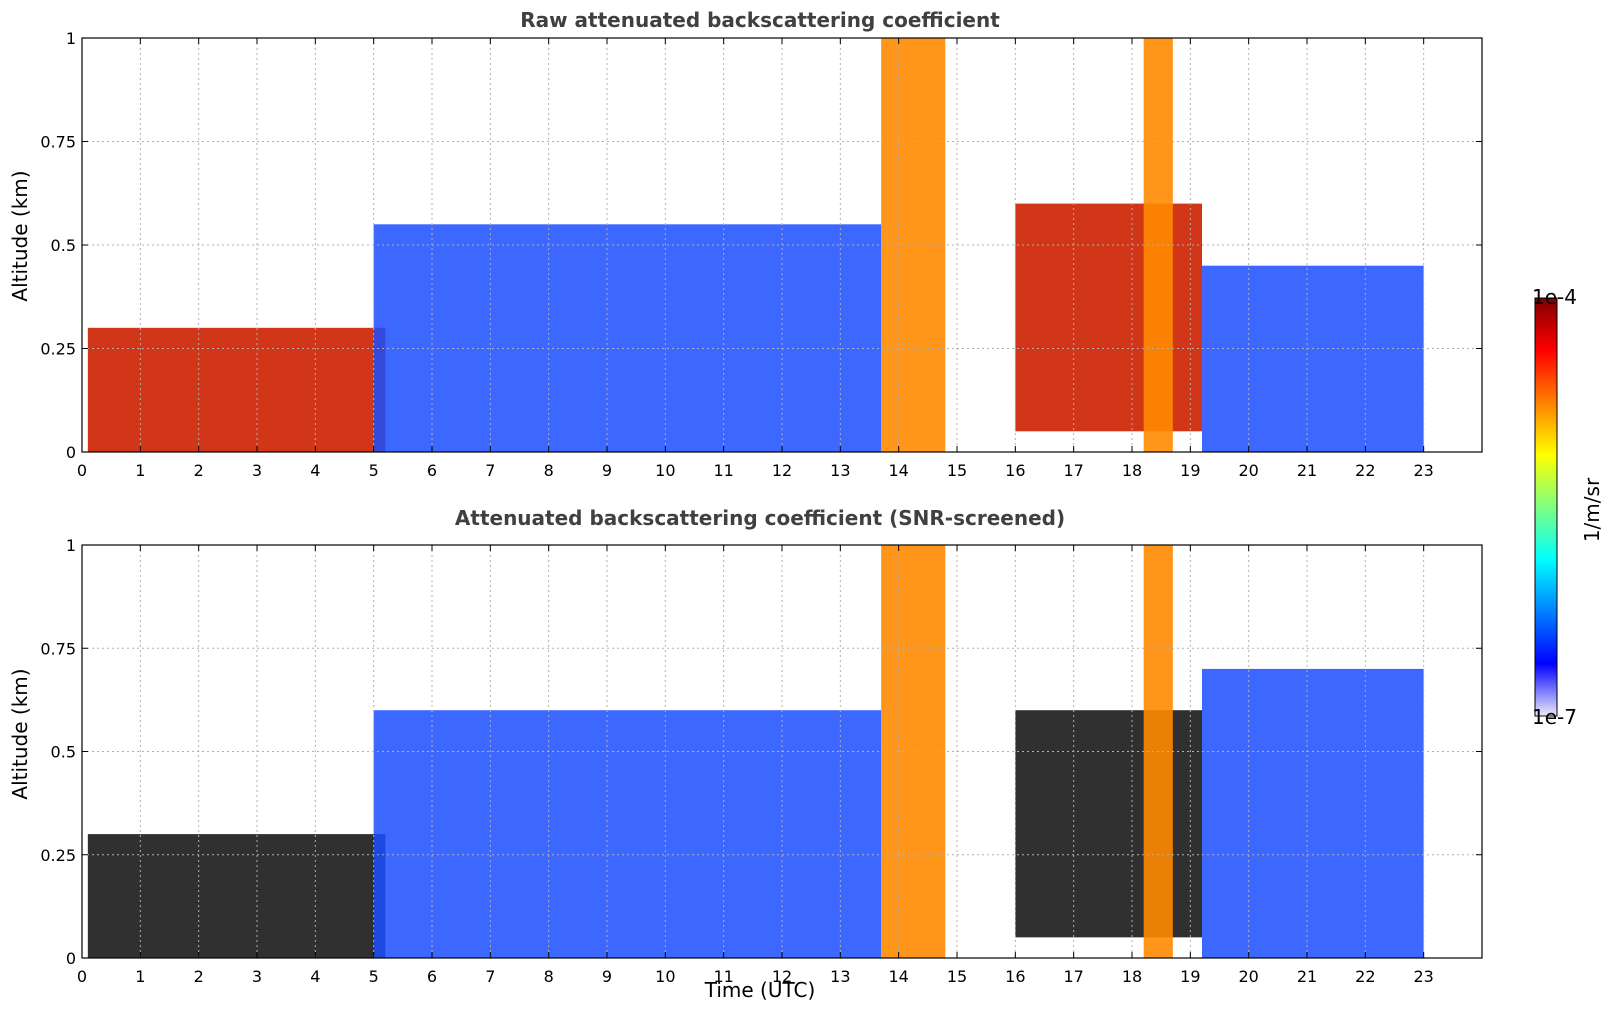  What do you see at coordinates (236, 896) in the screenshot?
I see `heatmap-feature-0: nocturnal boundary layer (saturated)` at bounding box center [236, 896].